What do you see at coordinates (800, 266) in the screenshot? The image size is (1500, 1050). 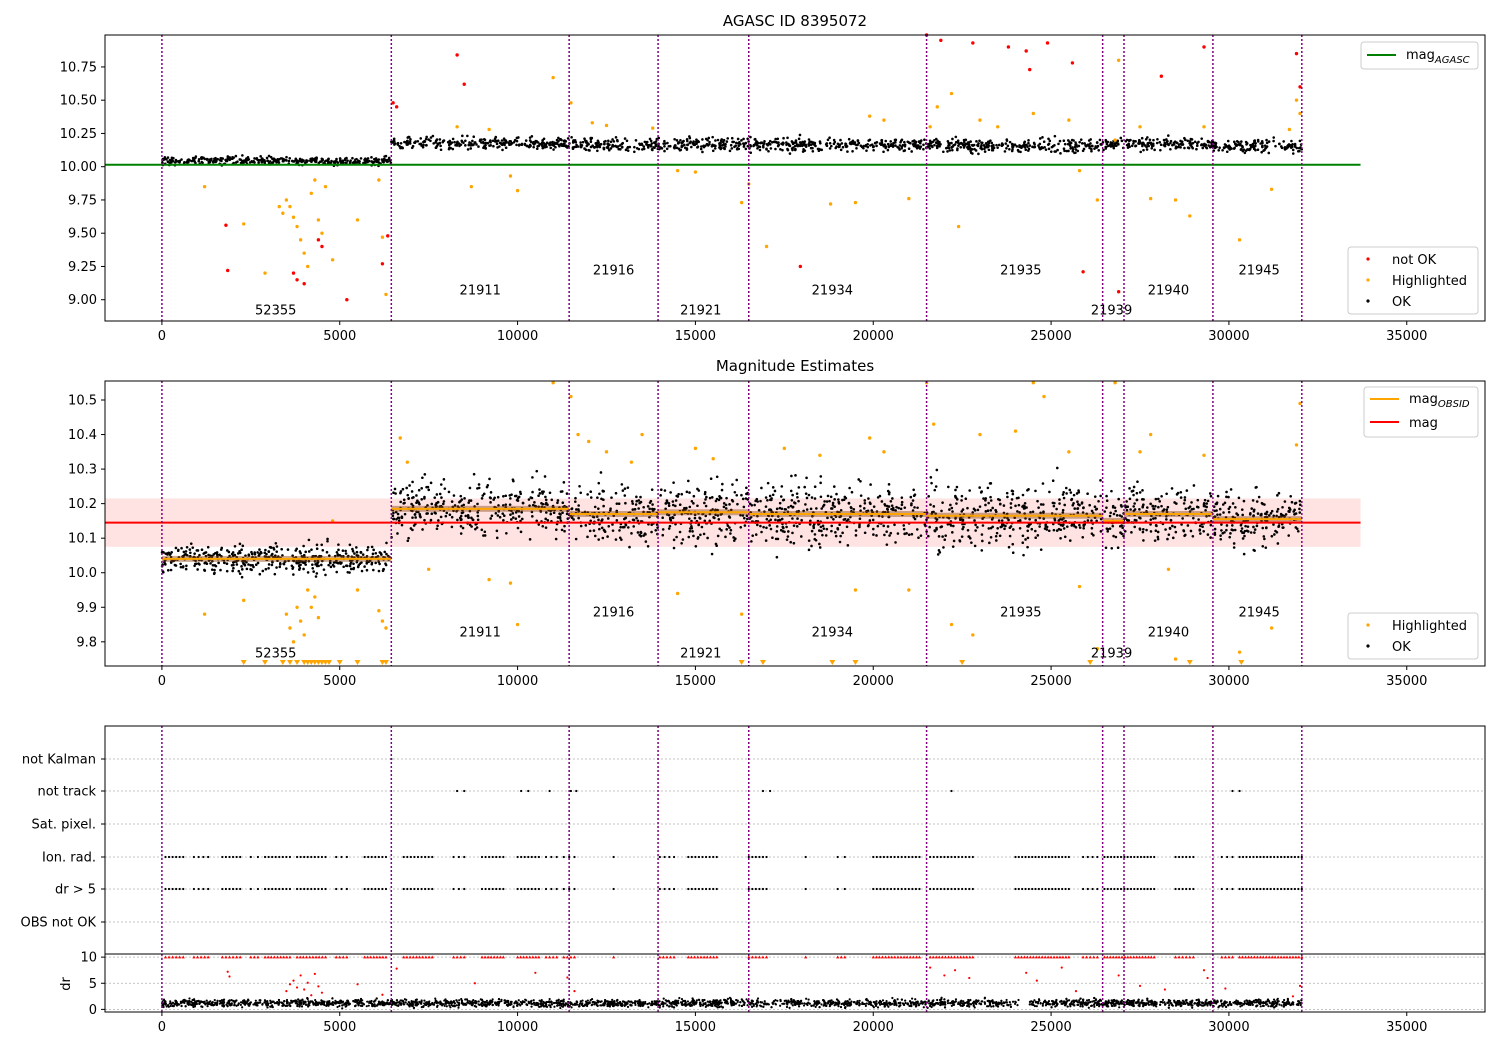 I see `not-ok-point` at bounding box center [800, 266].